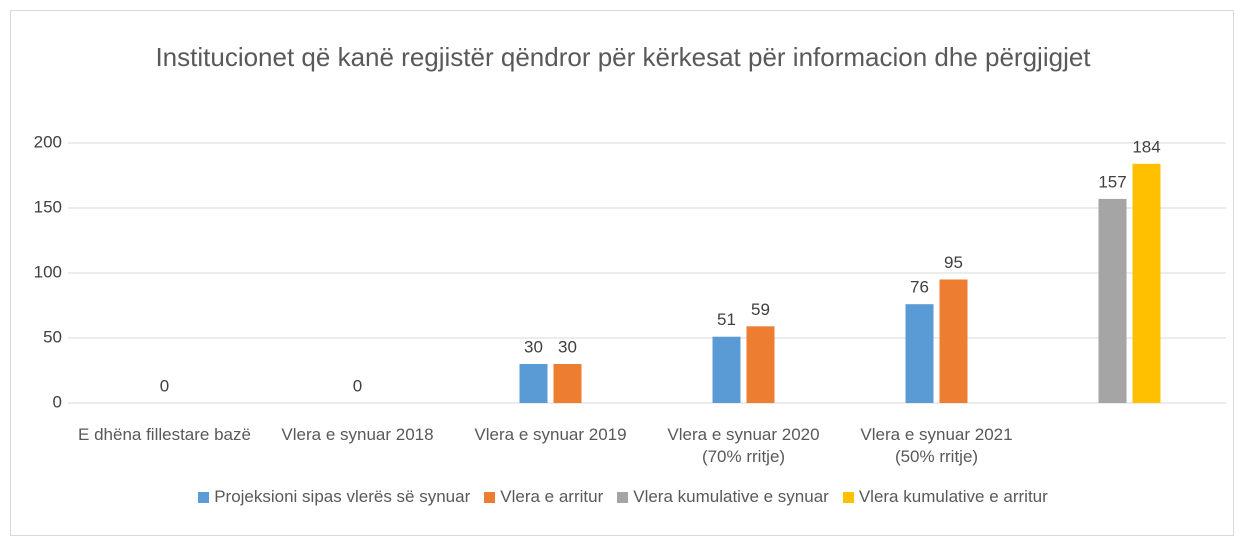 The width and height of the screenshot is (1246, 548). I want to click on data-label: 59, so click(760, 309).